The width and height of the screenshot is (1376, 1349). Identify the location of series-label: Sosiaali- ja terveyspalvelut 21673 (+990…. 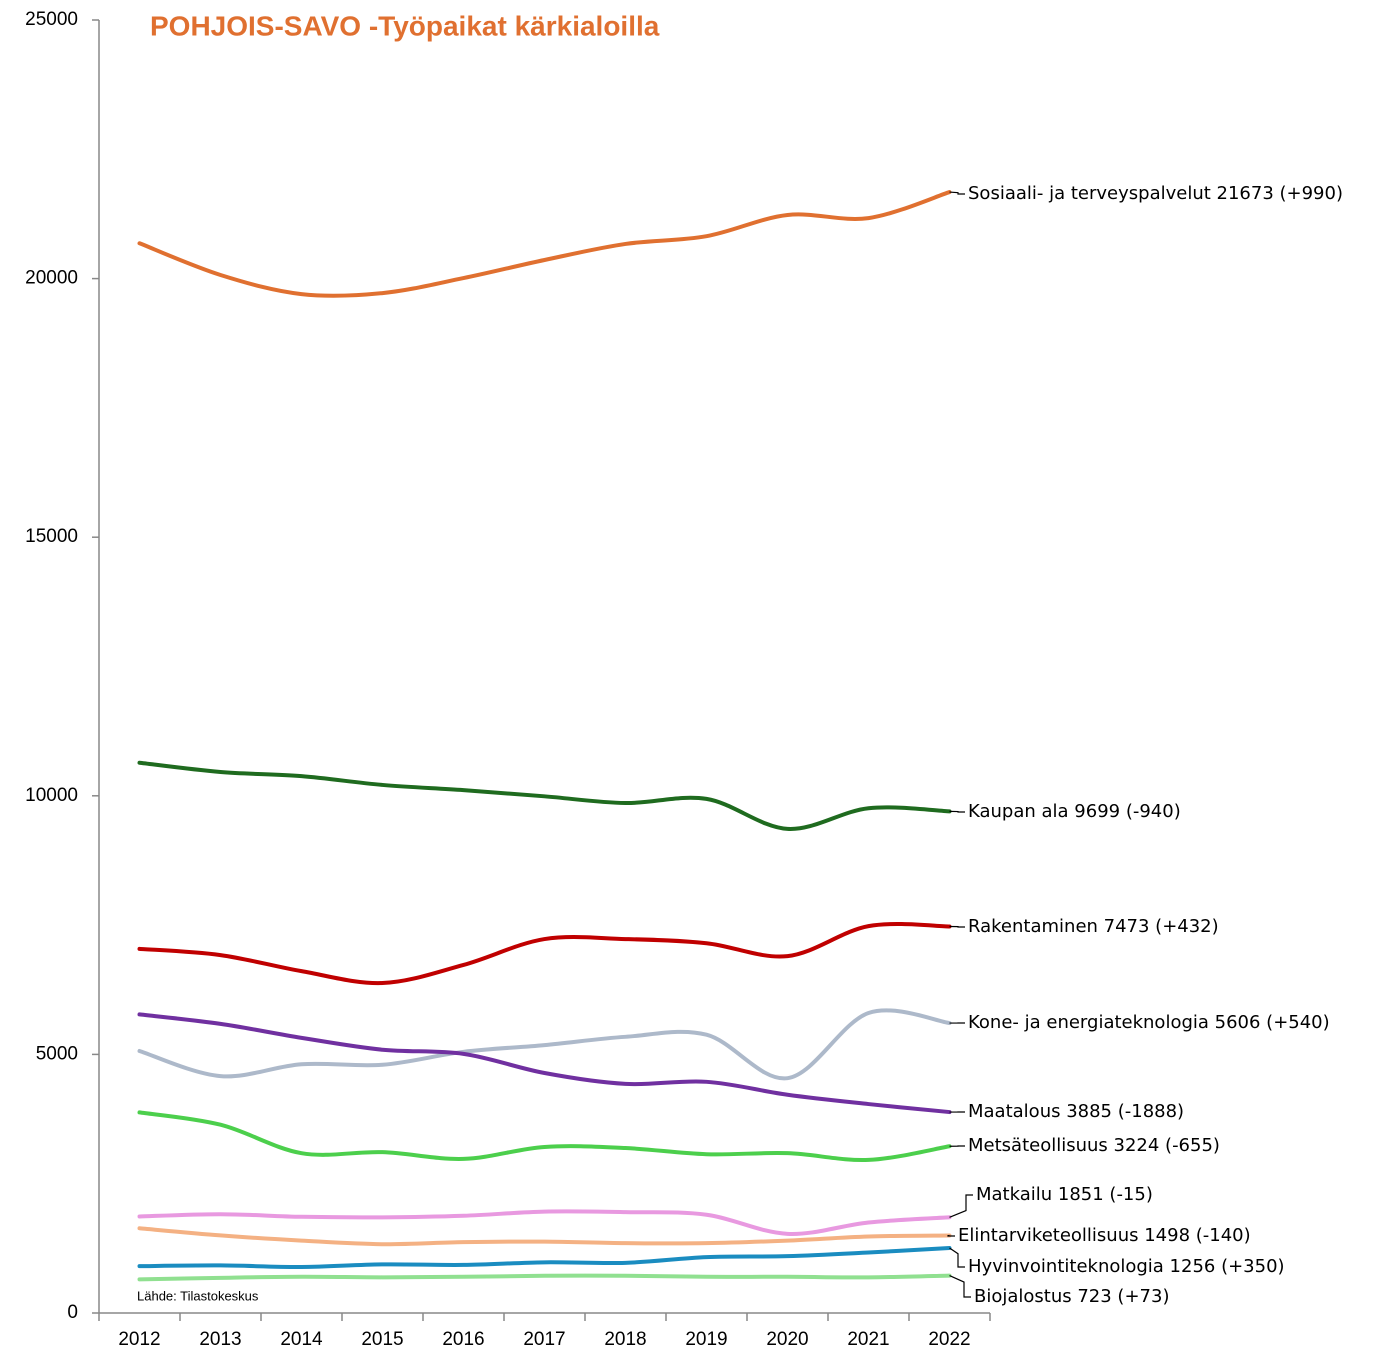
(1155, 193).